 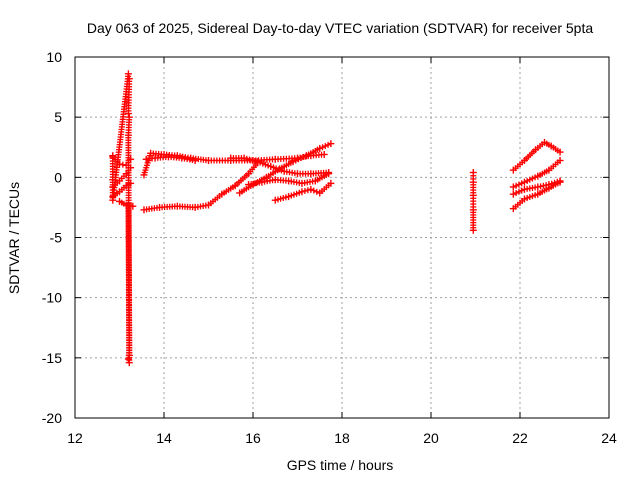 What do you see at coordinates (75, 438) in the screenshot?
I see `x-tick-label: 12` at bounding box center [75, 438].